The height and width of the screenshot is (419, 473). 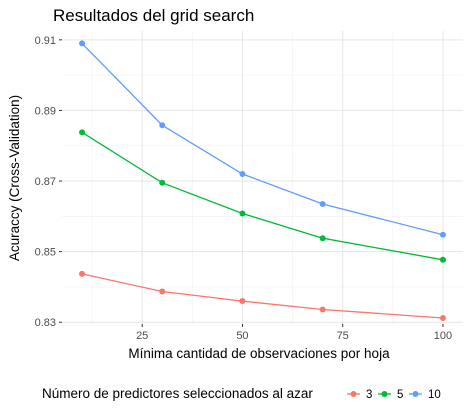 I want to click on y-tick-label: 0.85, so click(x=45, y=253).